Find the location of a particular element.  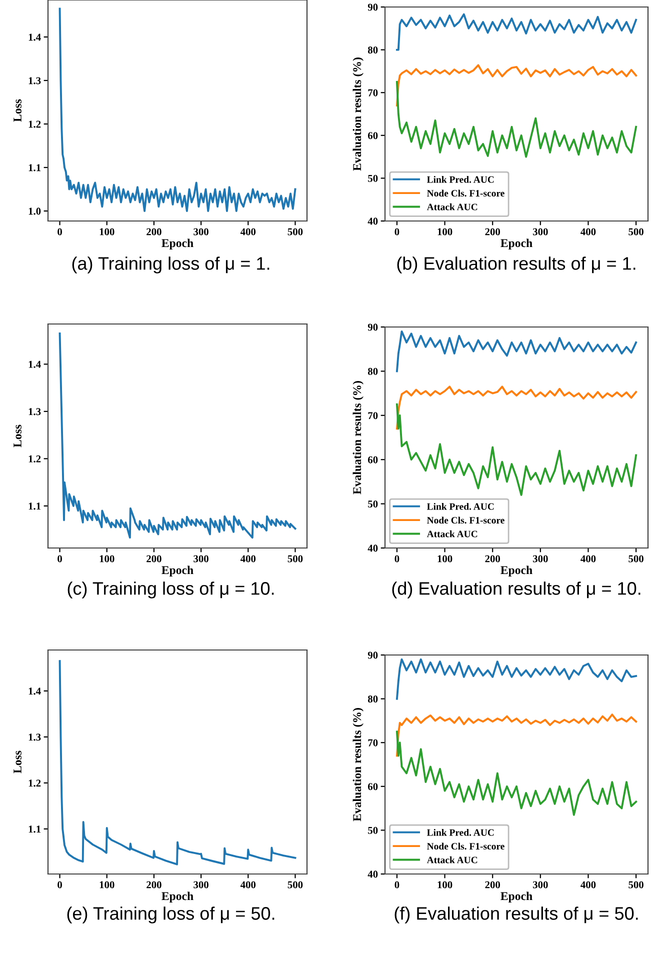

text: (f) Evaluation results of μ = 50. is located at coordinates (516, 915).